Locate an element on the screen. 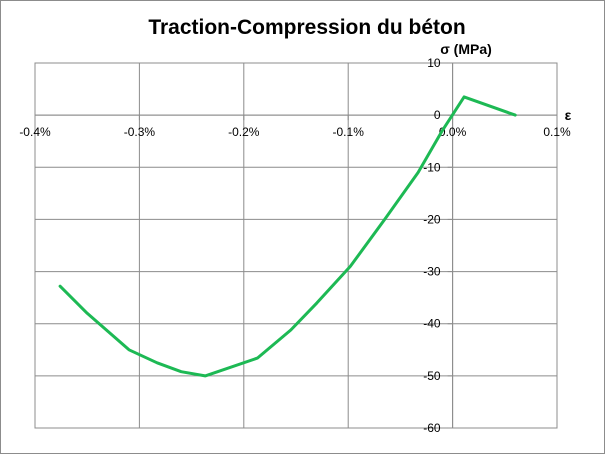 The image size is (605, 454). y-tick-label: -40 is located at coordinates (432, 324).